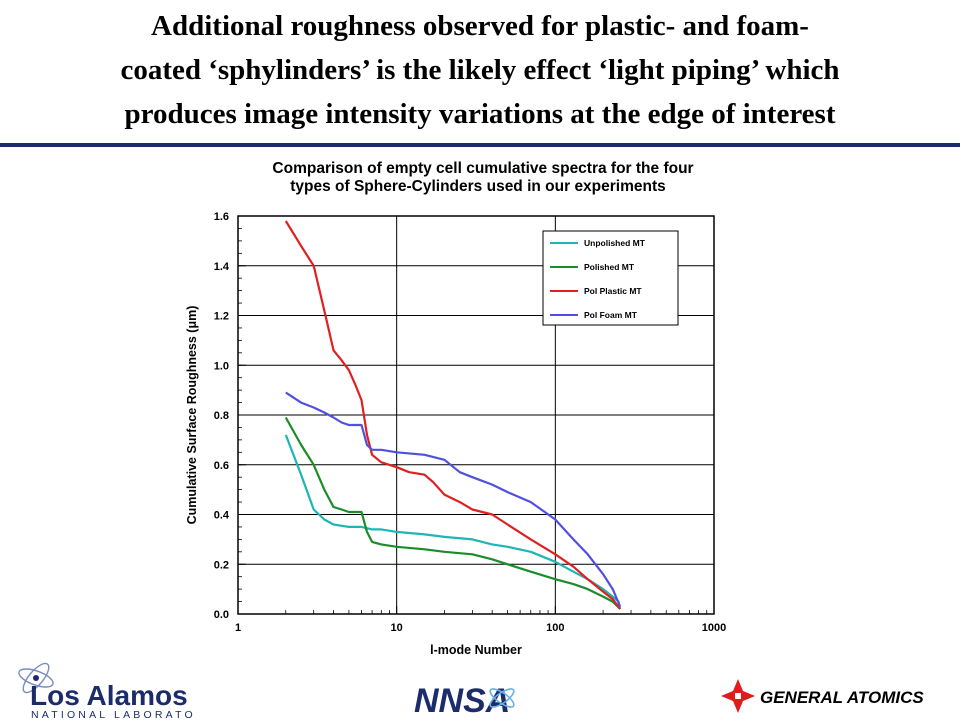 This screenshot has width=960, height=720. I want to click on y-axis-label: Cumulative Surface Roughness (μm), so click(192, 415).